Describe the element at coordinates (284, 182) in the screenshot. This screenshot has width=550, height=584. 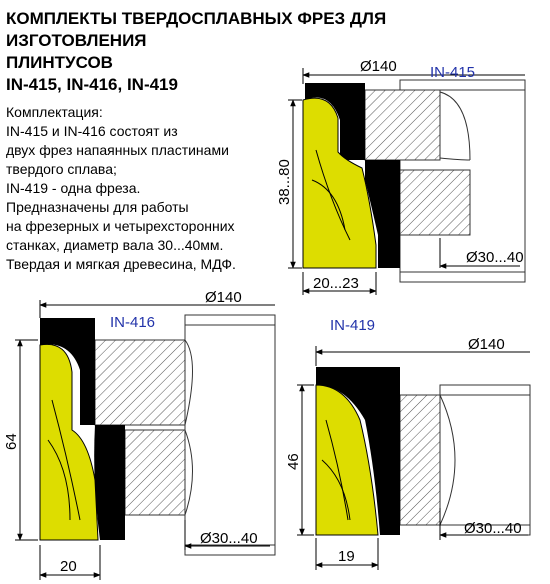
I see `height-label: 38...80` at that location.